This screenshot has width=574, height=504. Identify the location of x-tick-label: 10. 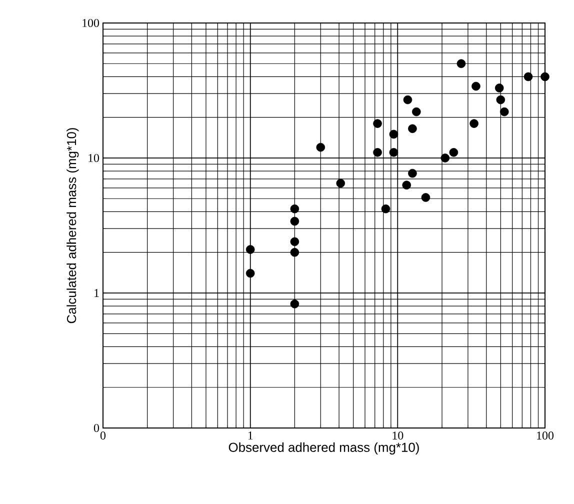
(398, 436).